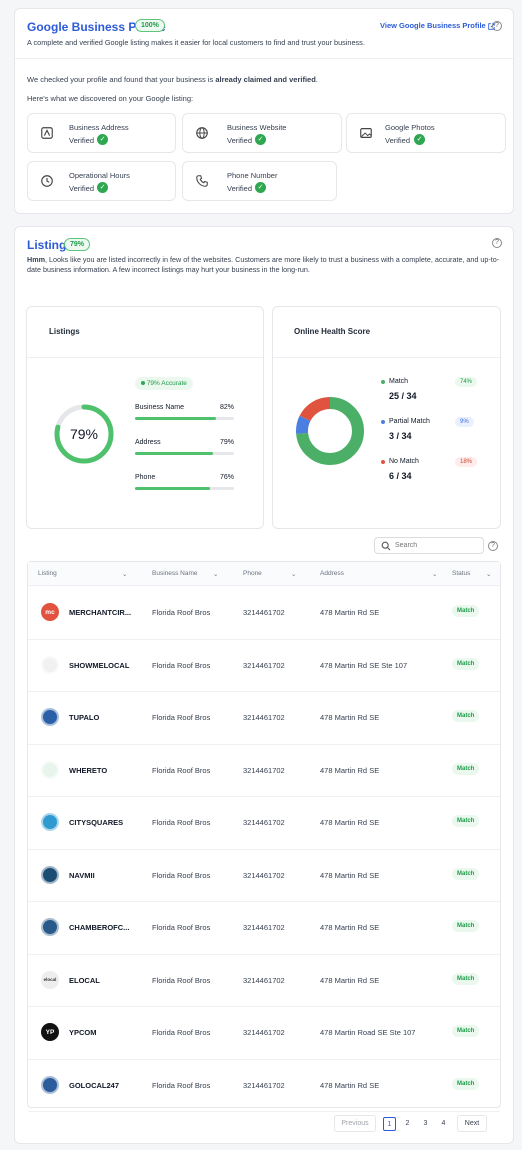 The height and width of the screenshot is (1150, 522). I want to click on pagination-next: Next, so click(472, 1123).